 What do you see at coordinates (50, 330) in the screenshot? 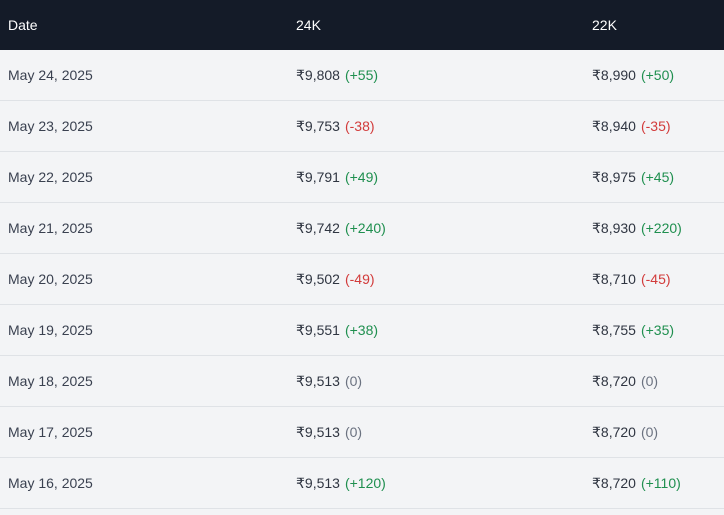
I see `row-date: May 19, 2025` at bounding box center [50, 330].